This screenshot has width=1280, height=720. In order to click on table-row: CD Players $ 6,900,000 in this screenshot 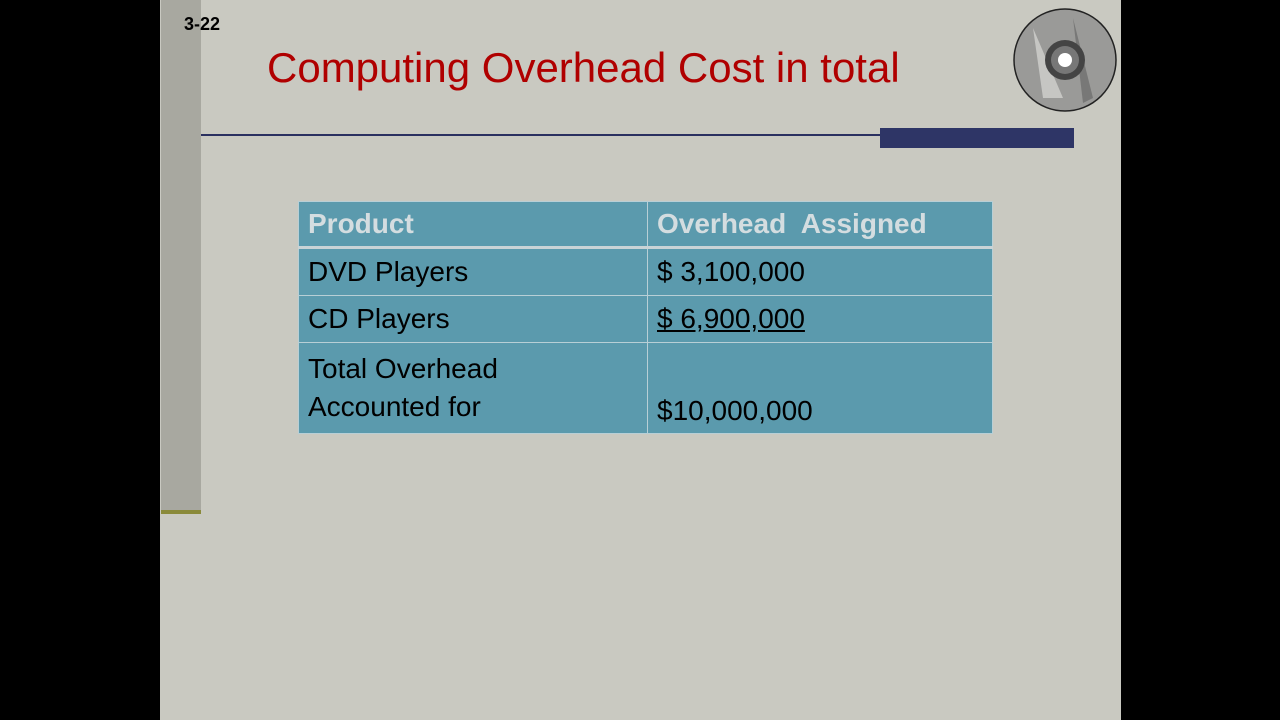, I will do `click(645, 319)`.